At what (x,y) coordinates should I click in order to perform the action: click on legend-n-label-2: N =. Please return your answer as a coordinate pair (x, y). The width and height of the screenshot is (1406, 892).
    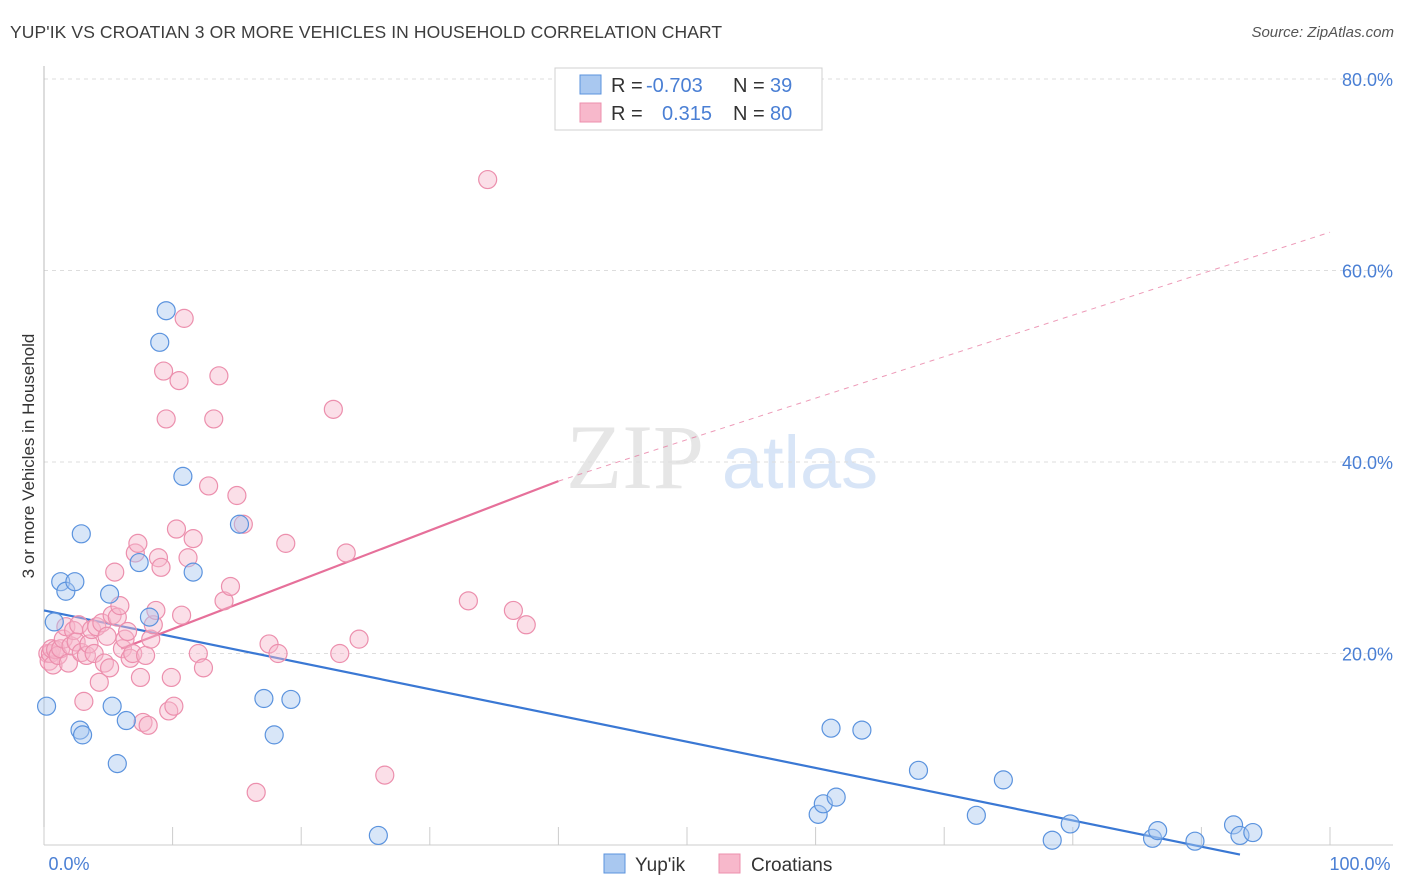
    Looking at the image, I should click on (749, 114).